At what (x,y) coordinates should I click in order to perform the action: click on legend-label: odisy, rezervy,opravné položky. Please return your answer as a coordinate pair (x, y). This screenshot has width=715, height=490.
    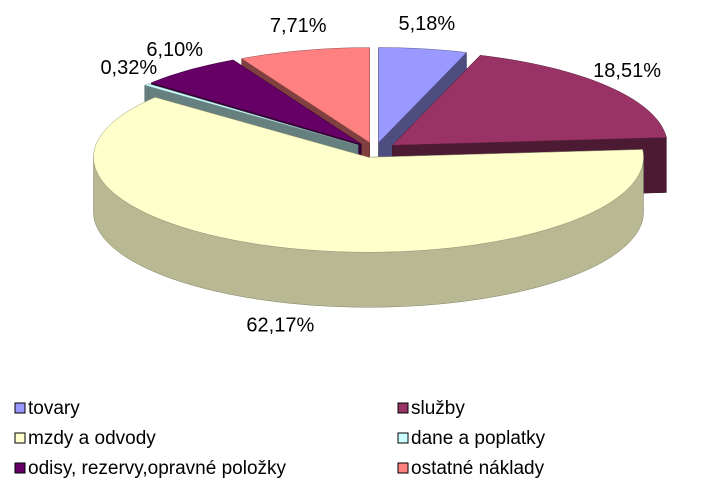
    Looking at the image, I should click on (157, 468).